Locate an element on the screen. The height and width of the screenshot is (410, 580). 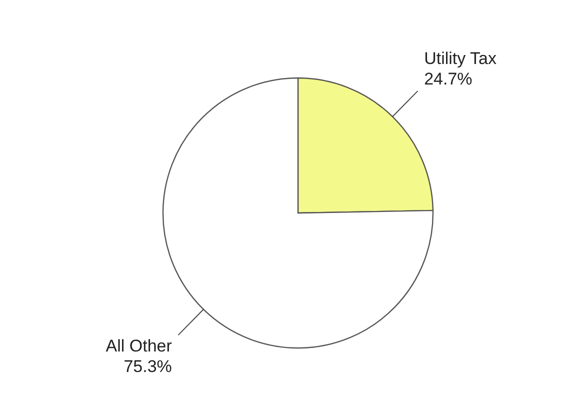
slice-label: Utility Tax is located at coordinates (460, 58).